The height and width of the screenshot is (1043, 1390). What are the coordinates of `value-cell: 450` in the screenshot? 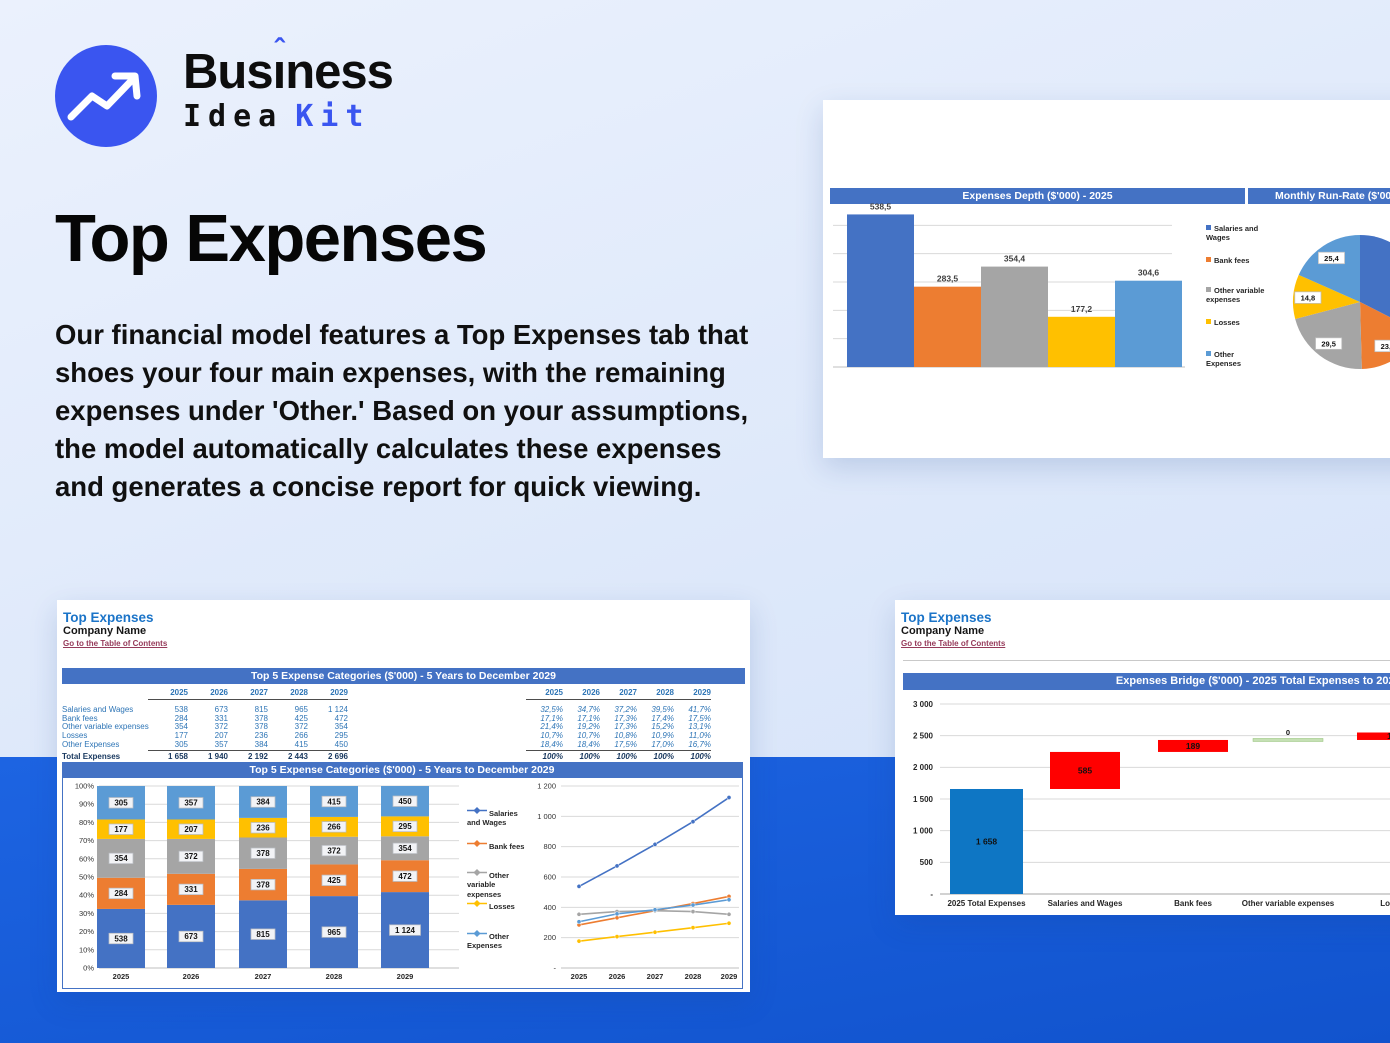 It's located at (341, 744).